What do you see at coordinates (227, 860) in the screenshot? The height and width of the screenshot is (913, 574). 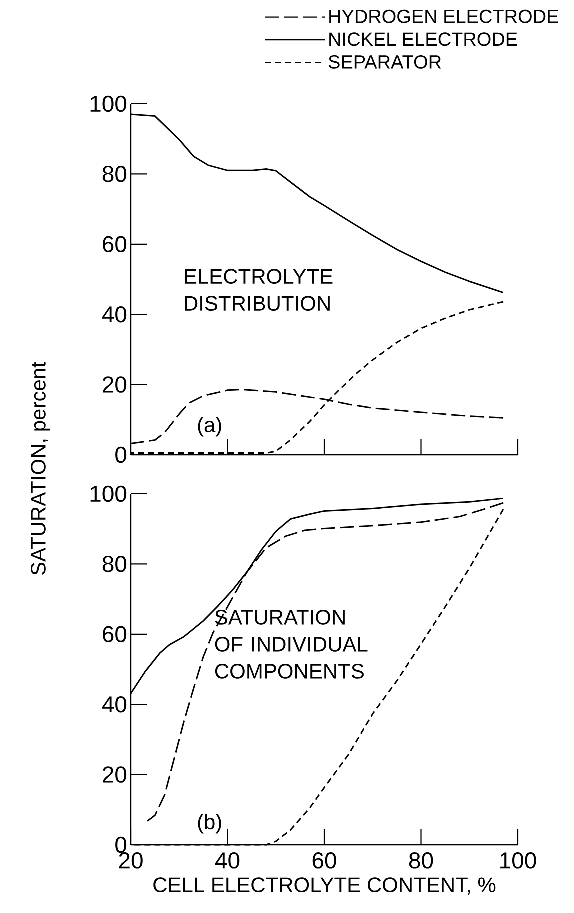 I see `x-tick-label: 40` at bounding box center [227, 860].